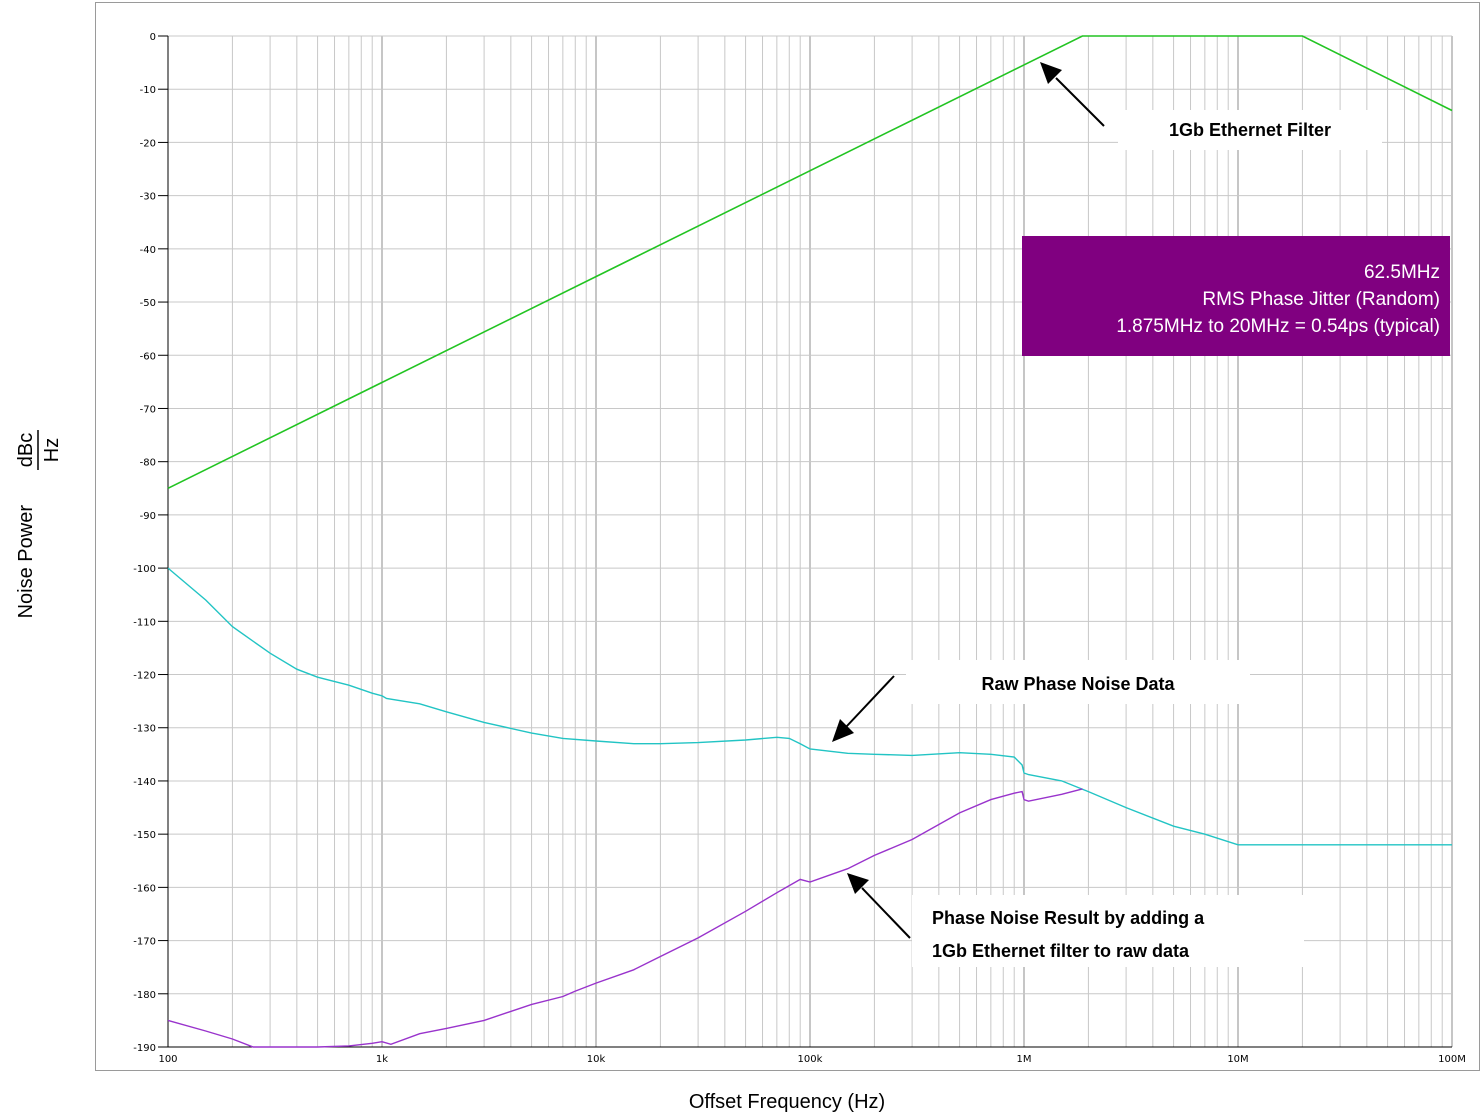 The width and height of the screenshot is (1483, 1118). I want to click on y-tick-label: -190, so click(144, 1048).